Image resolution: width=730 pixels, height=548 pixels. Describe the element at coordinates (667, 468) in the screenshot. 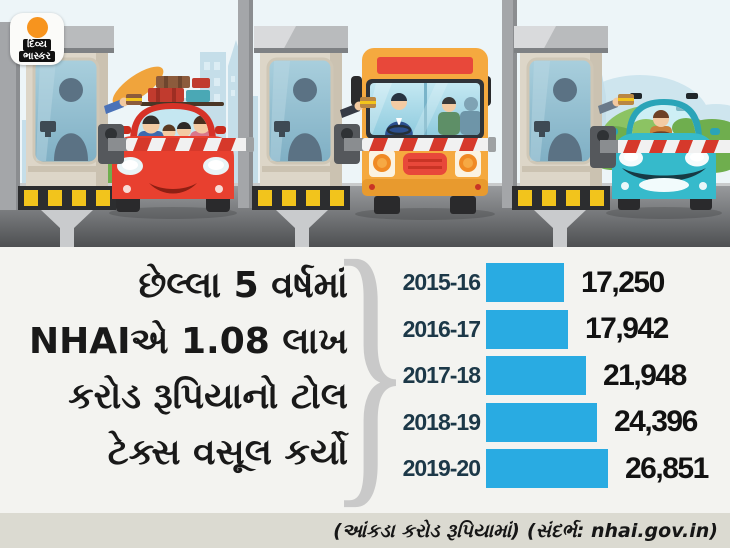

I see `chart-value-label: 26,851` at that location.